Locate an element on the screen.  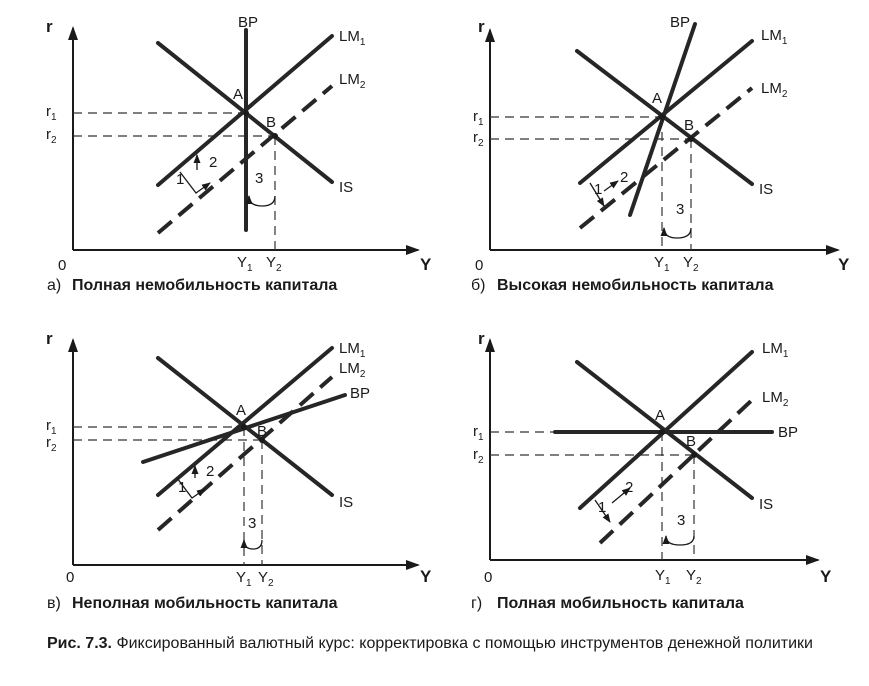
panel-d-letter: г) is located at coordinates (476, 603).